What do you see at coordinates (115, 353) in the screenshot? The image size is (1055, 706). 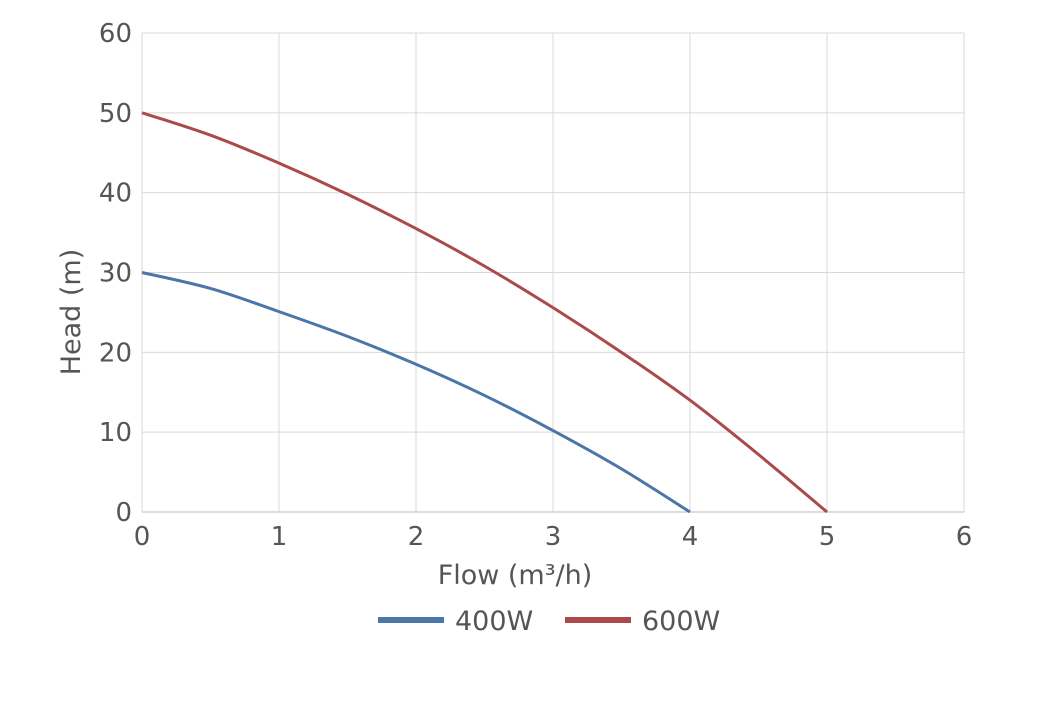 I see `y-tick-label: 20` at bounding box center [115, 353].